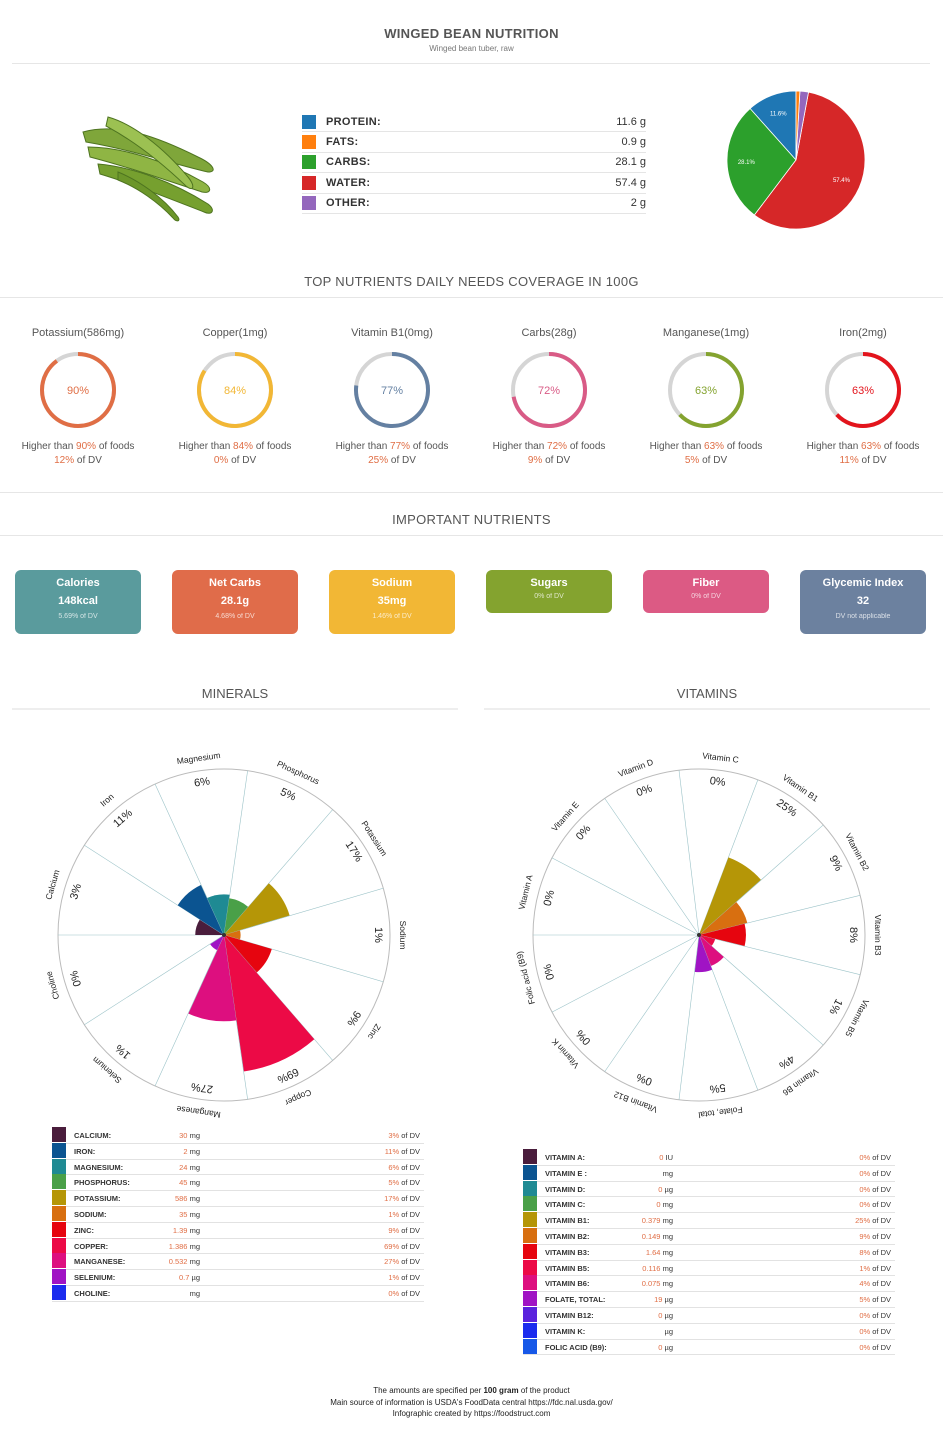 This screenshot has height=1435, width=950. I want to click on polar-category-label: Vitamin D, so click(636, 768).